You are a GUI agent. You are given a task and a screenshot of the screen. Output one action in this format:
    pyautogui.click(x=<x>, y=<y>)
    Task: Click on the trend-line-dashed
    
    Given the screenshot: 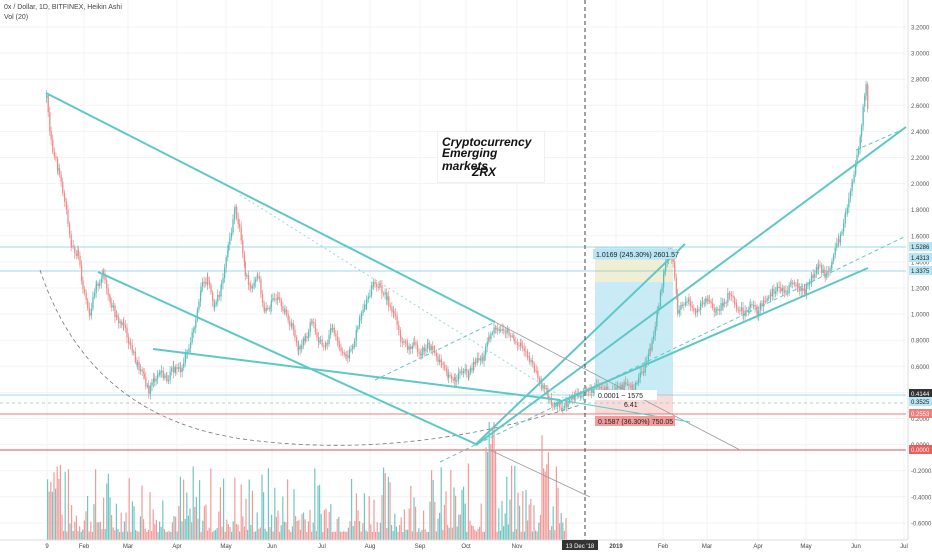 What is the action you would take?
    pyautogui.click(x=881, y=139)
    